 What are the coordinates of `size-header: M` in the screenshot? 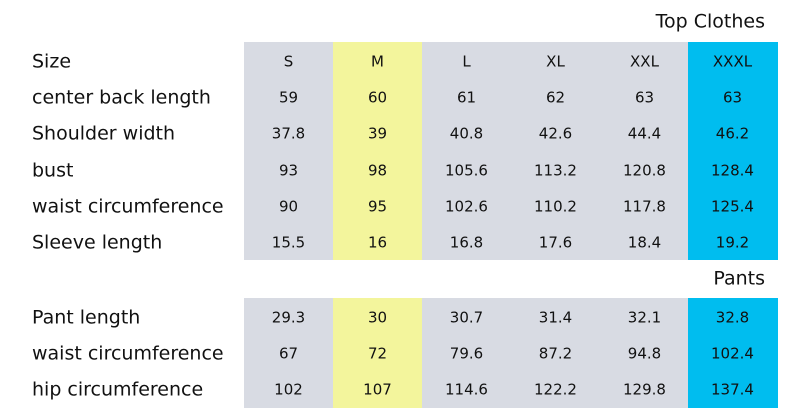 It's located at (377, 61).